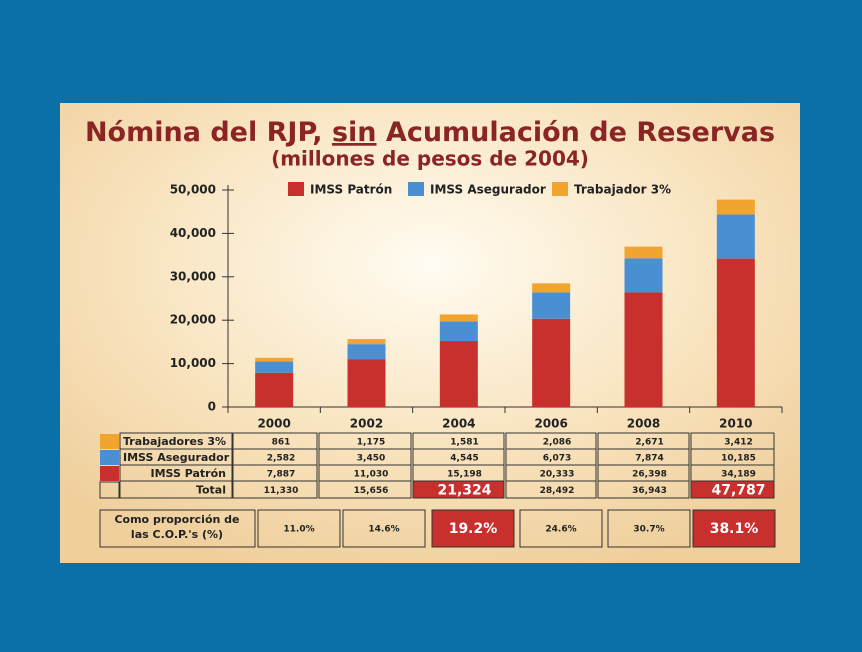  What do you see at coordinates (557, 459) in the screenshot?
I see `cell-value: 6,073` at bounding box center [557, 459].